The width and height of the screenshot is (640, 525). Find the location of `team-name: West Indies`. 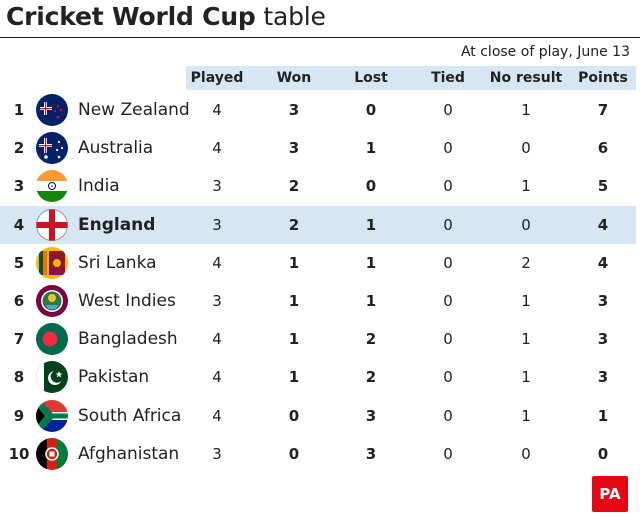

team-name: West Indies is located at coordinates (127, 301).